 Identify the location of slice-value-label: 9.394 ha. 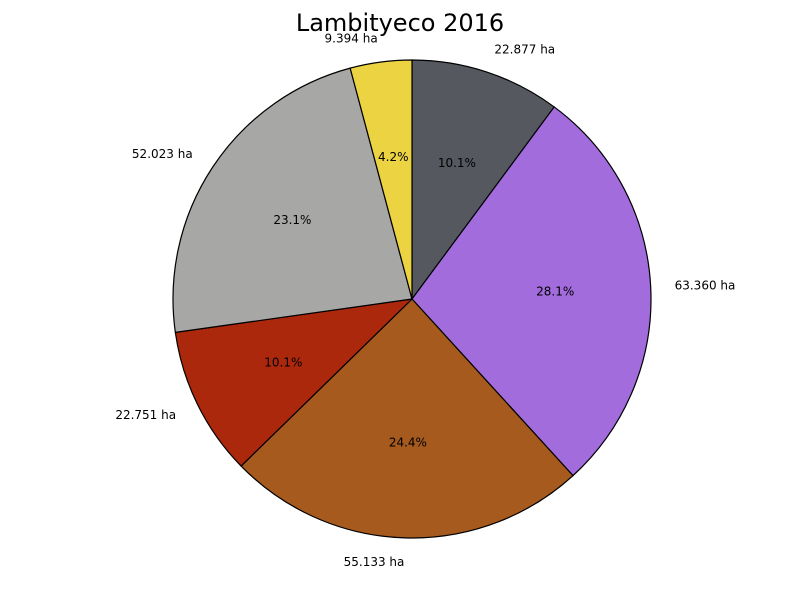
(351, 38).